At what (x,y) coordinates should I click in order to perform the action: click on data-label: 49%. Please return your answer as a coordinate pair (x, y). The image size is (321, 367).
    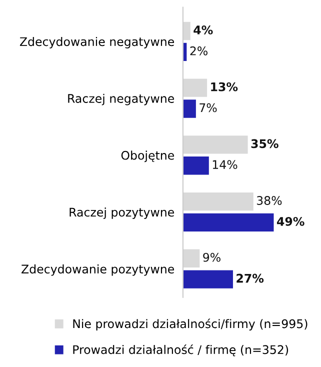
    Looking at the image, I should click on (290, 221).